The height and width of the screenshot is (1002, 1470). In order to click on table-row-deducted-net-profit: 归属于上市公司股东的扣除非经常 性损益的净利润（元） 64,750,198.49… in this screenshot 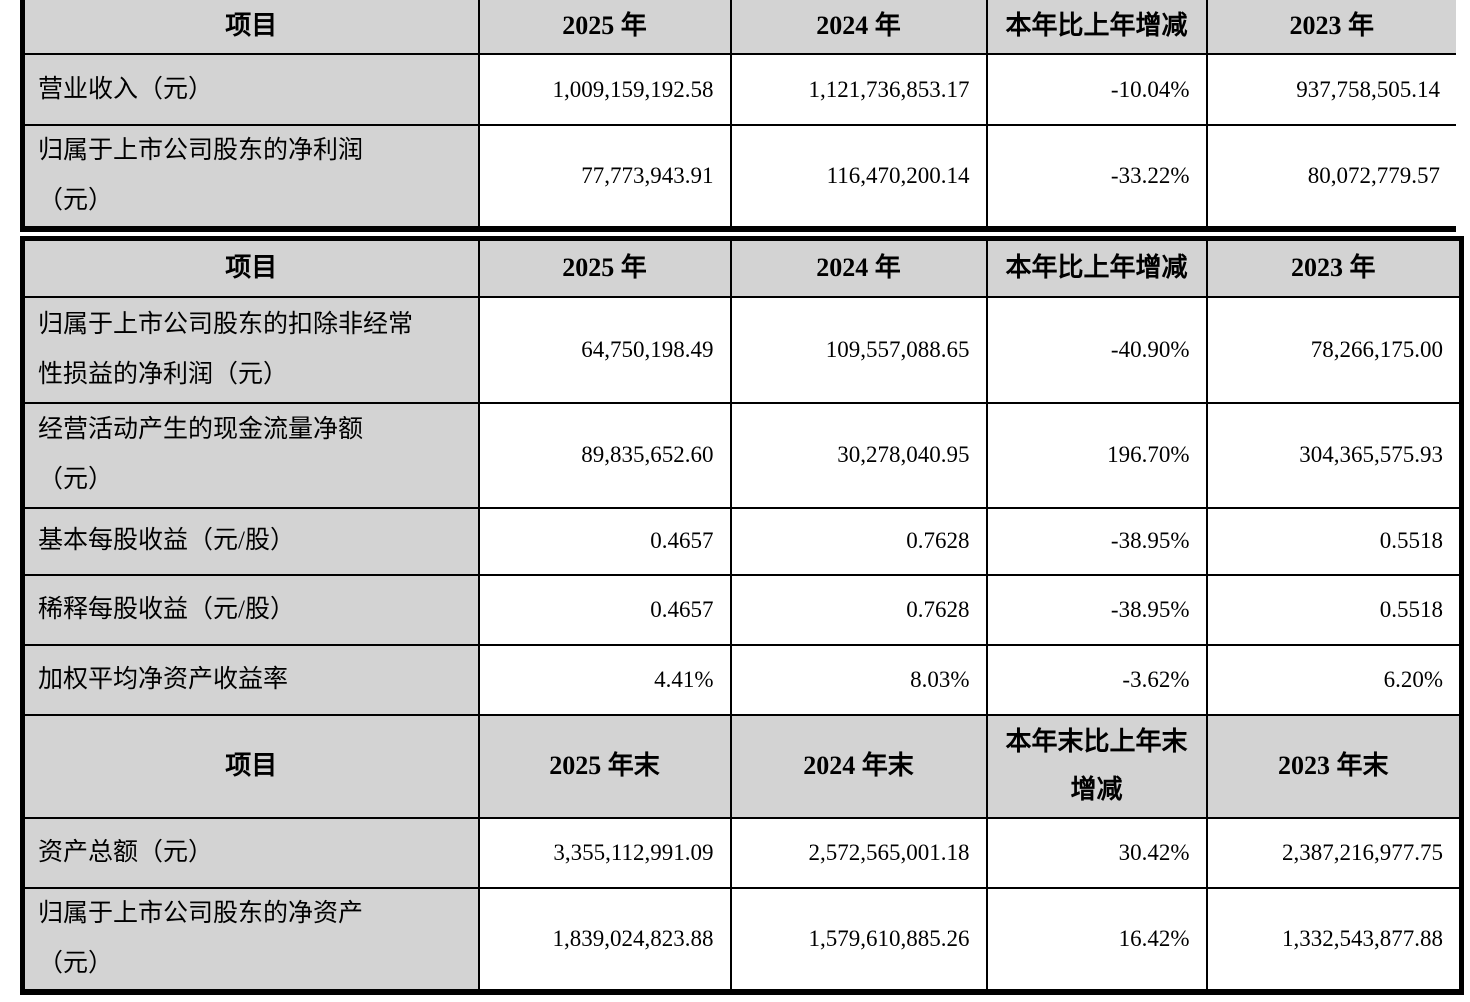, I will do `click(742, 349)`.